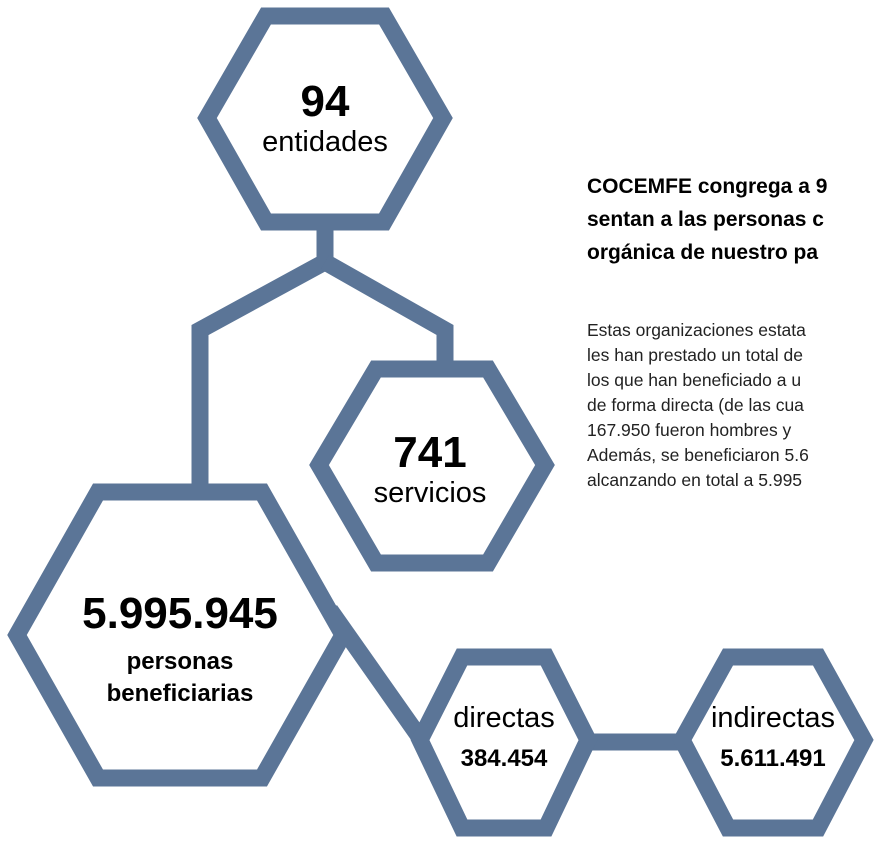  What do you see at coordinates (180, 693) in the screenshot?
I see `node-label: beneficiarias` at bounding box center [180, 693].